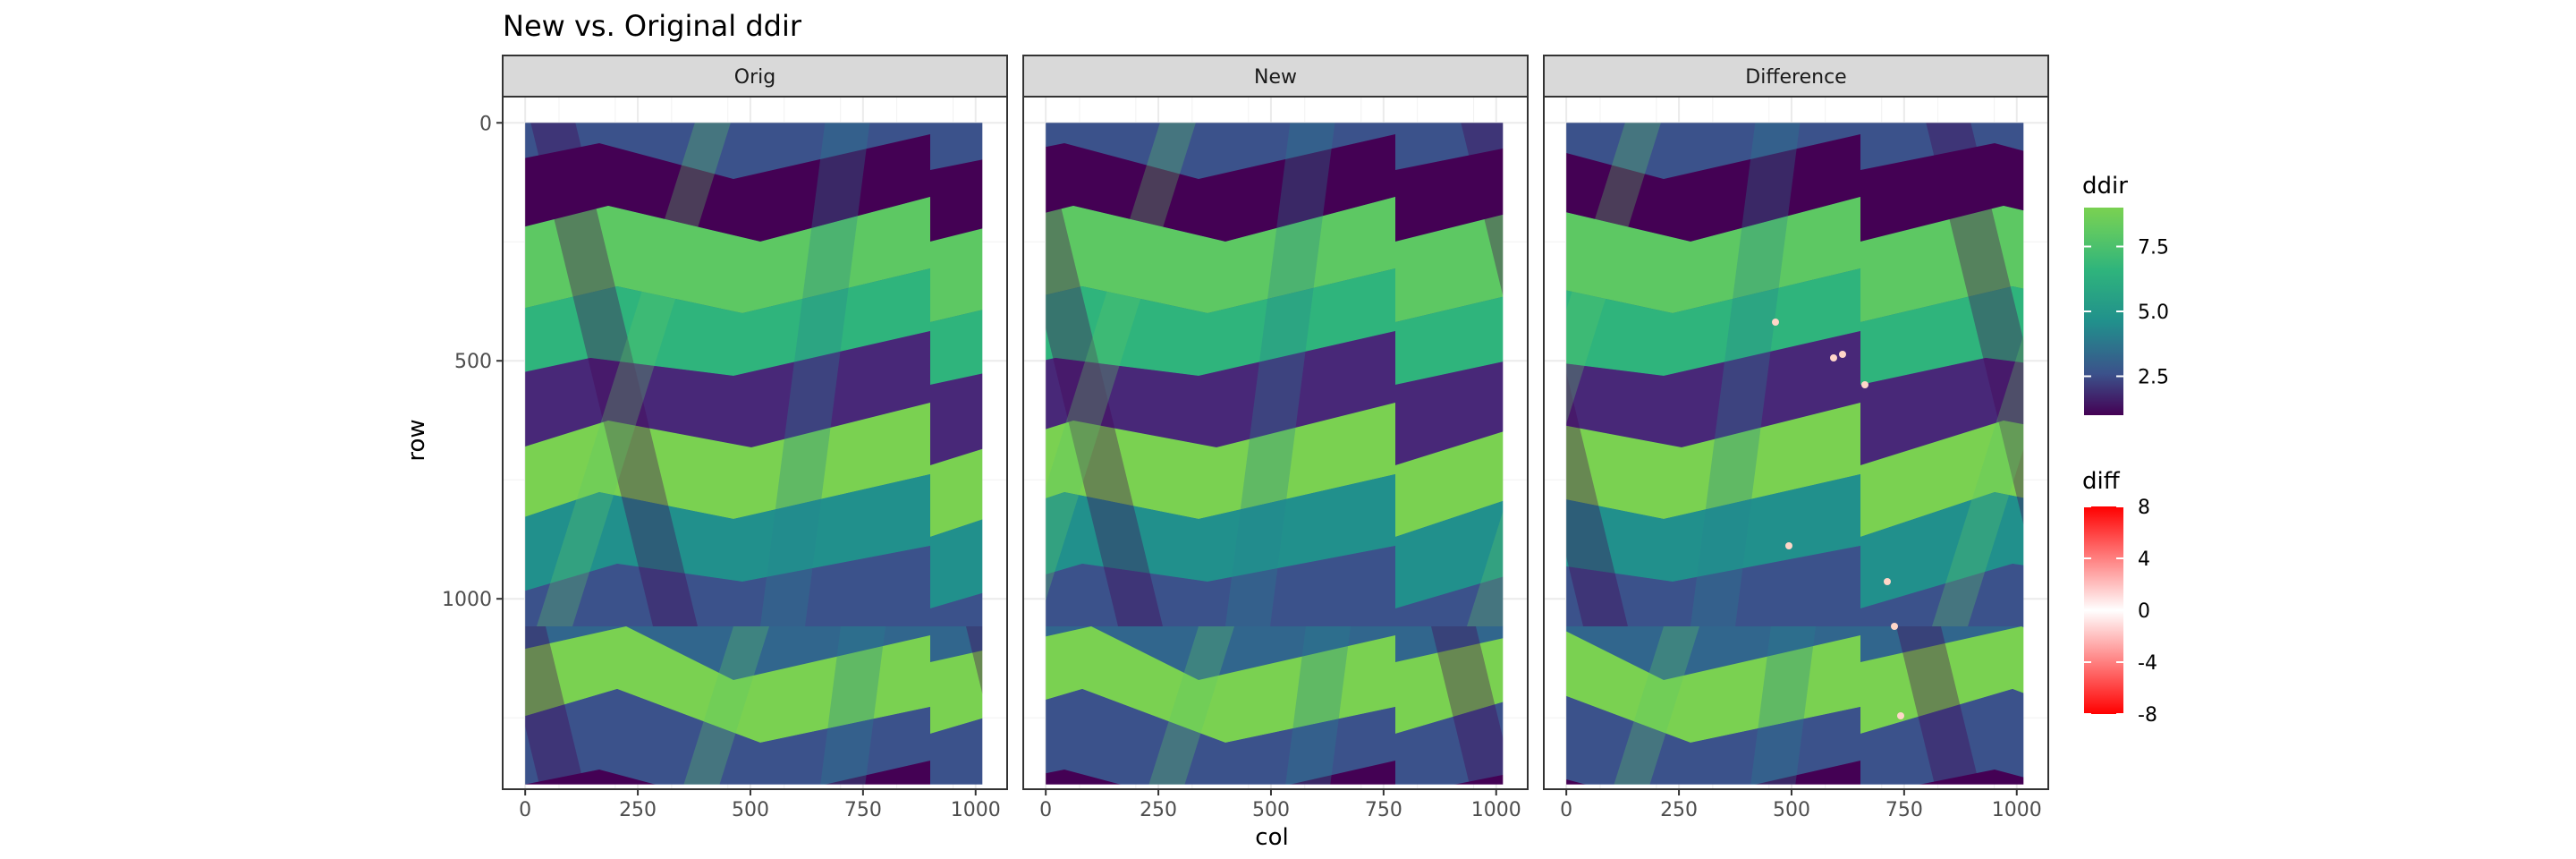  Describe the element at coordinates (2105, 186) in the screenshot. I see `ddir-legend-title: ddir` at that location.